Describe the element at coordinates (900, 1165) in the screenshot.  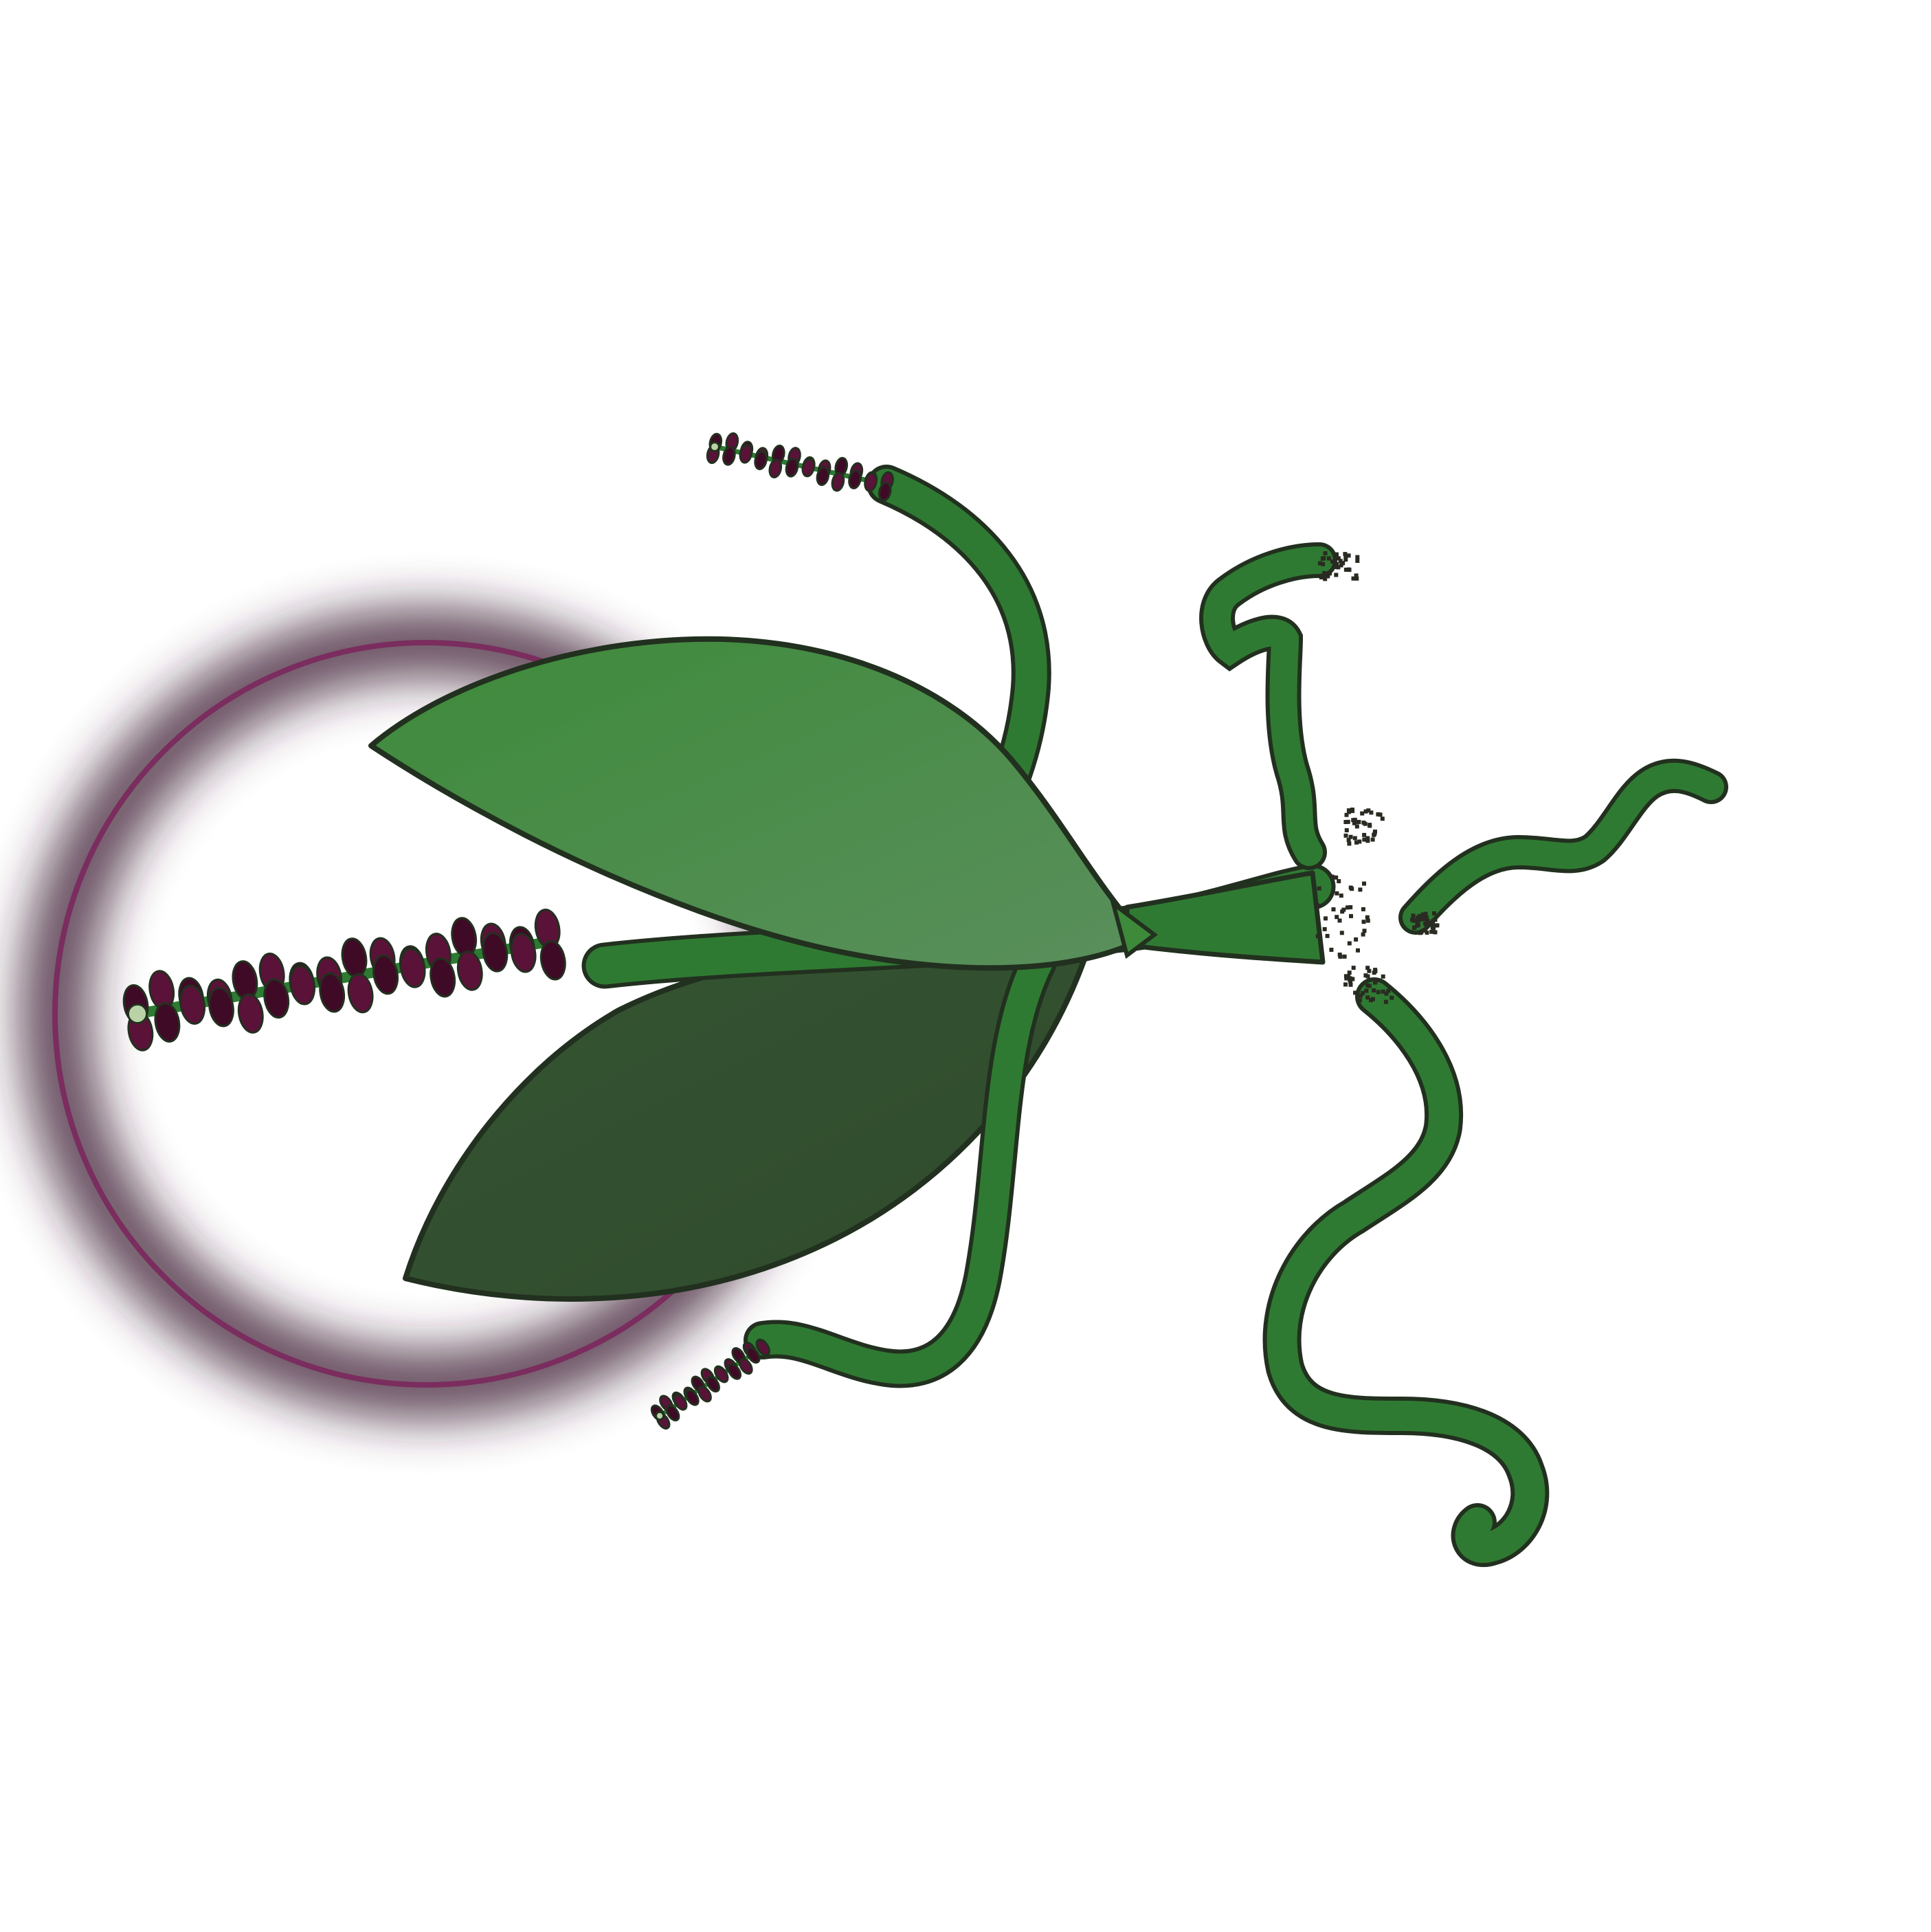
I see `bottom-spike-stem` at that location.